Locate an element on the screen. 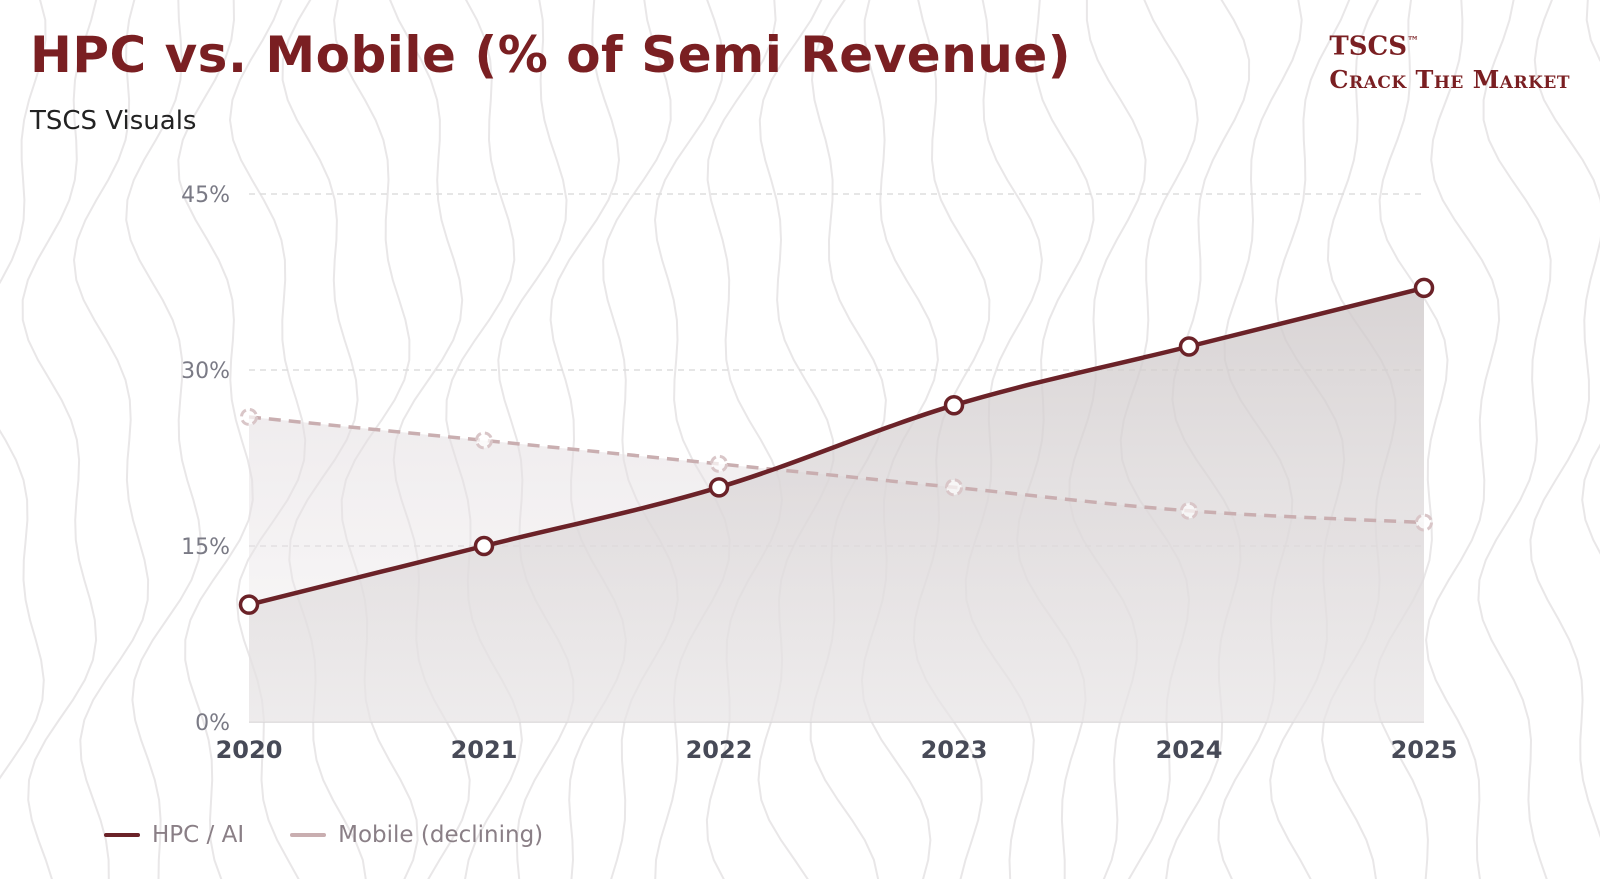 The height and width of the screenshot is (879, 1600). trademark-symbol: ™ is located at coordinates (1413, 41).